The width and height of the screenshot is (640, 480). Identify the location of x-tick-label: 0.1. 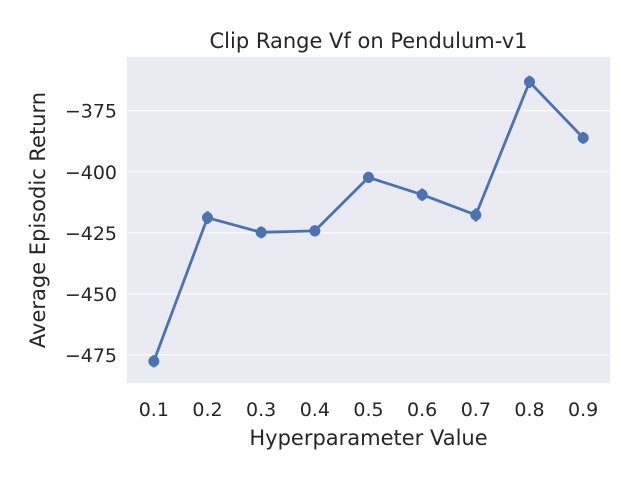
(154, 410).